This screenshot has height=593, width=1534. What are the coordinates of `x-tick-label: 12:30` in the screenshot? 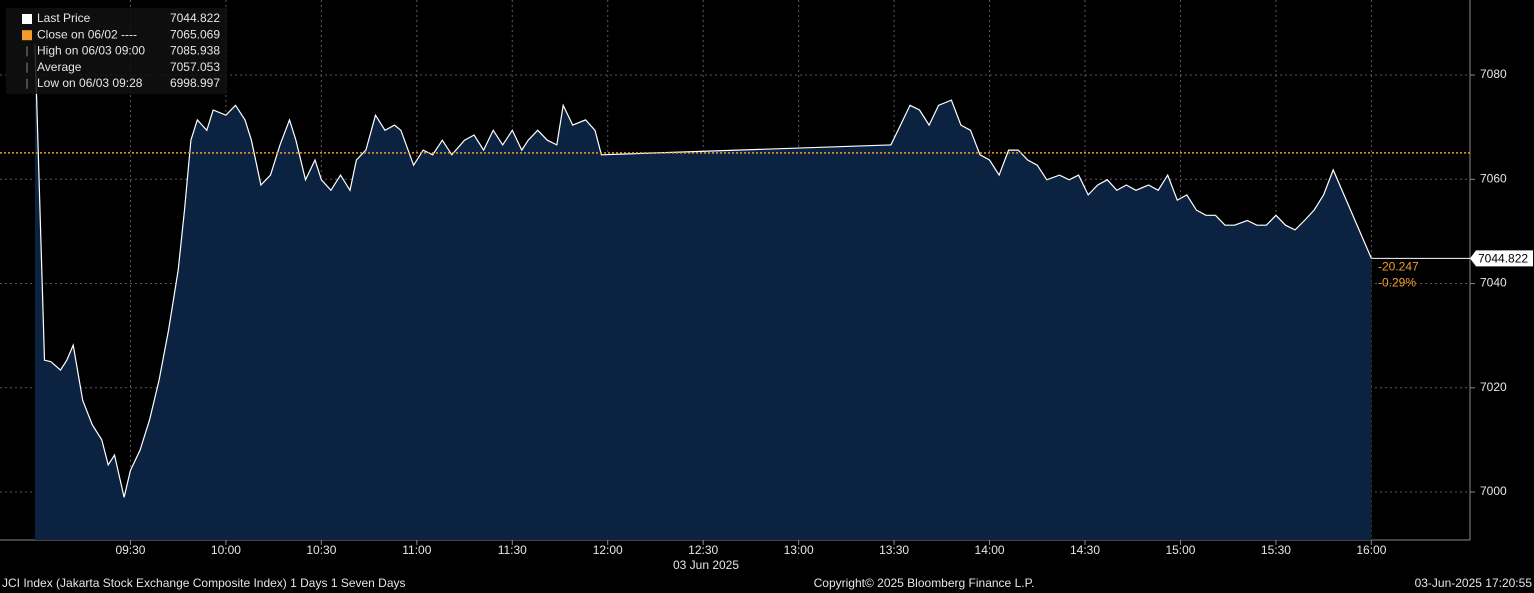 It's located at (703, 550).